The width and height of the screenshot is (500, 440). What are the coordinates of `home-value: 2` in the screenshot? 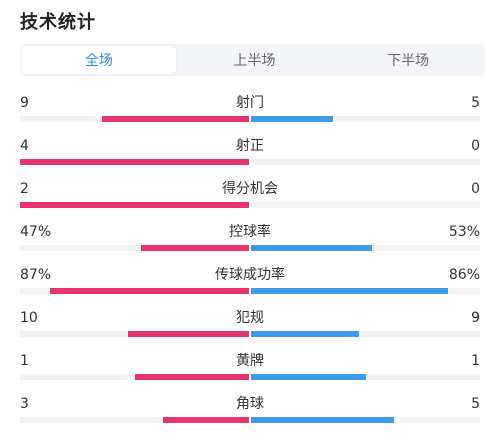 It's located at (24, 189).